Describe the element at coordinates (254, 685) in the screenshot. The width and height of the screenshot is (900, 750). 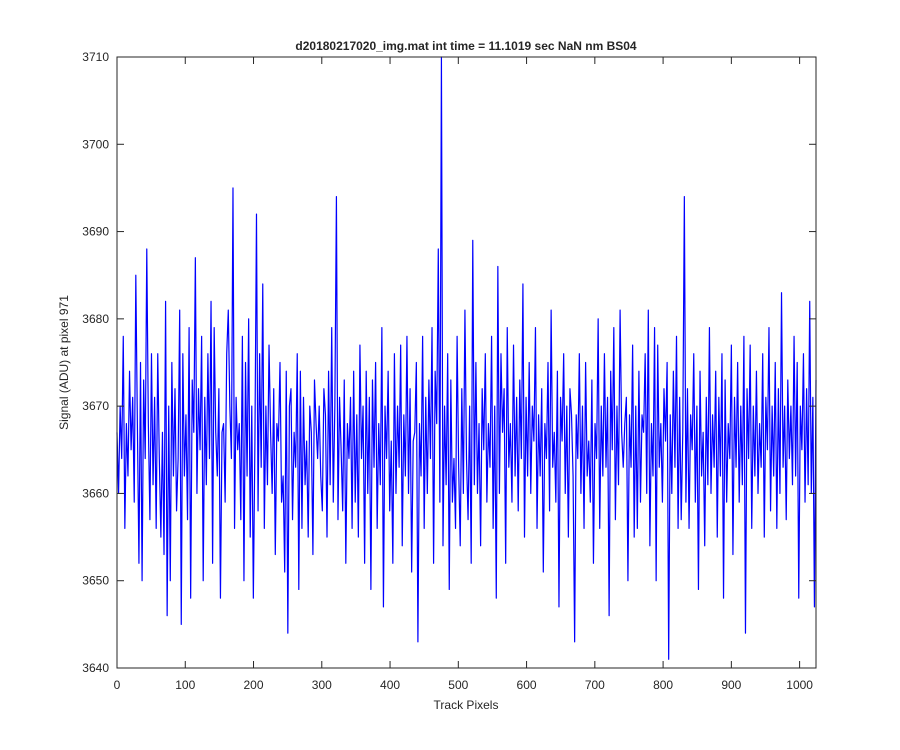
I see `x-tick-label: 200` at that location.